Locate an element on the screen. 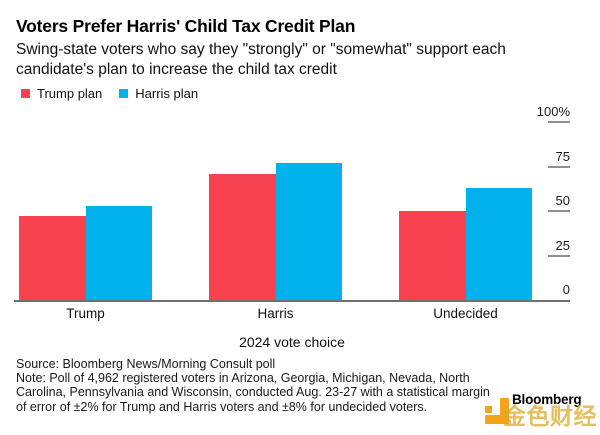  bar-group-trump is located at coordinates (85, 252).